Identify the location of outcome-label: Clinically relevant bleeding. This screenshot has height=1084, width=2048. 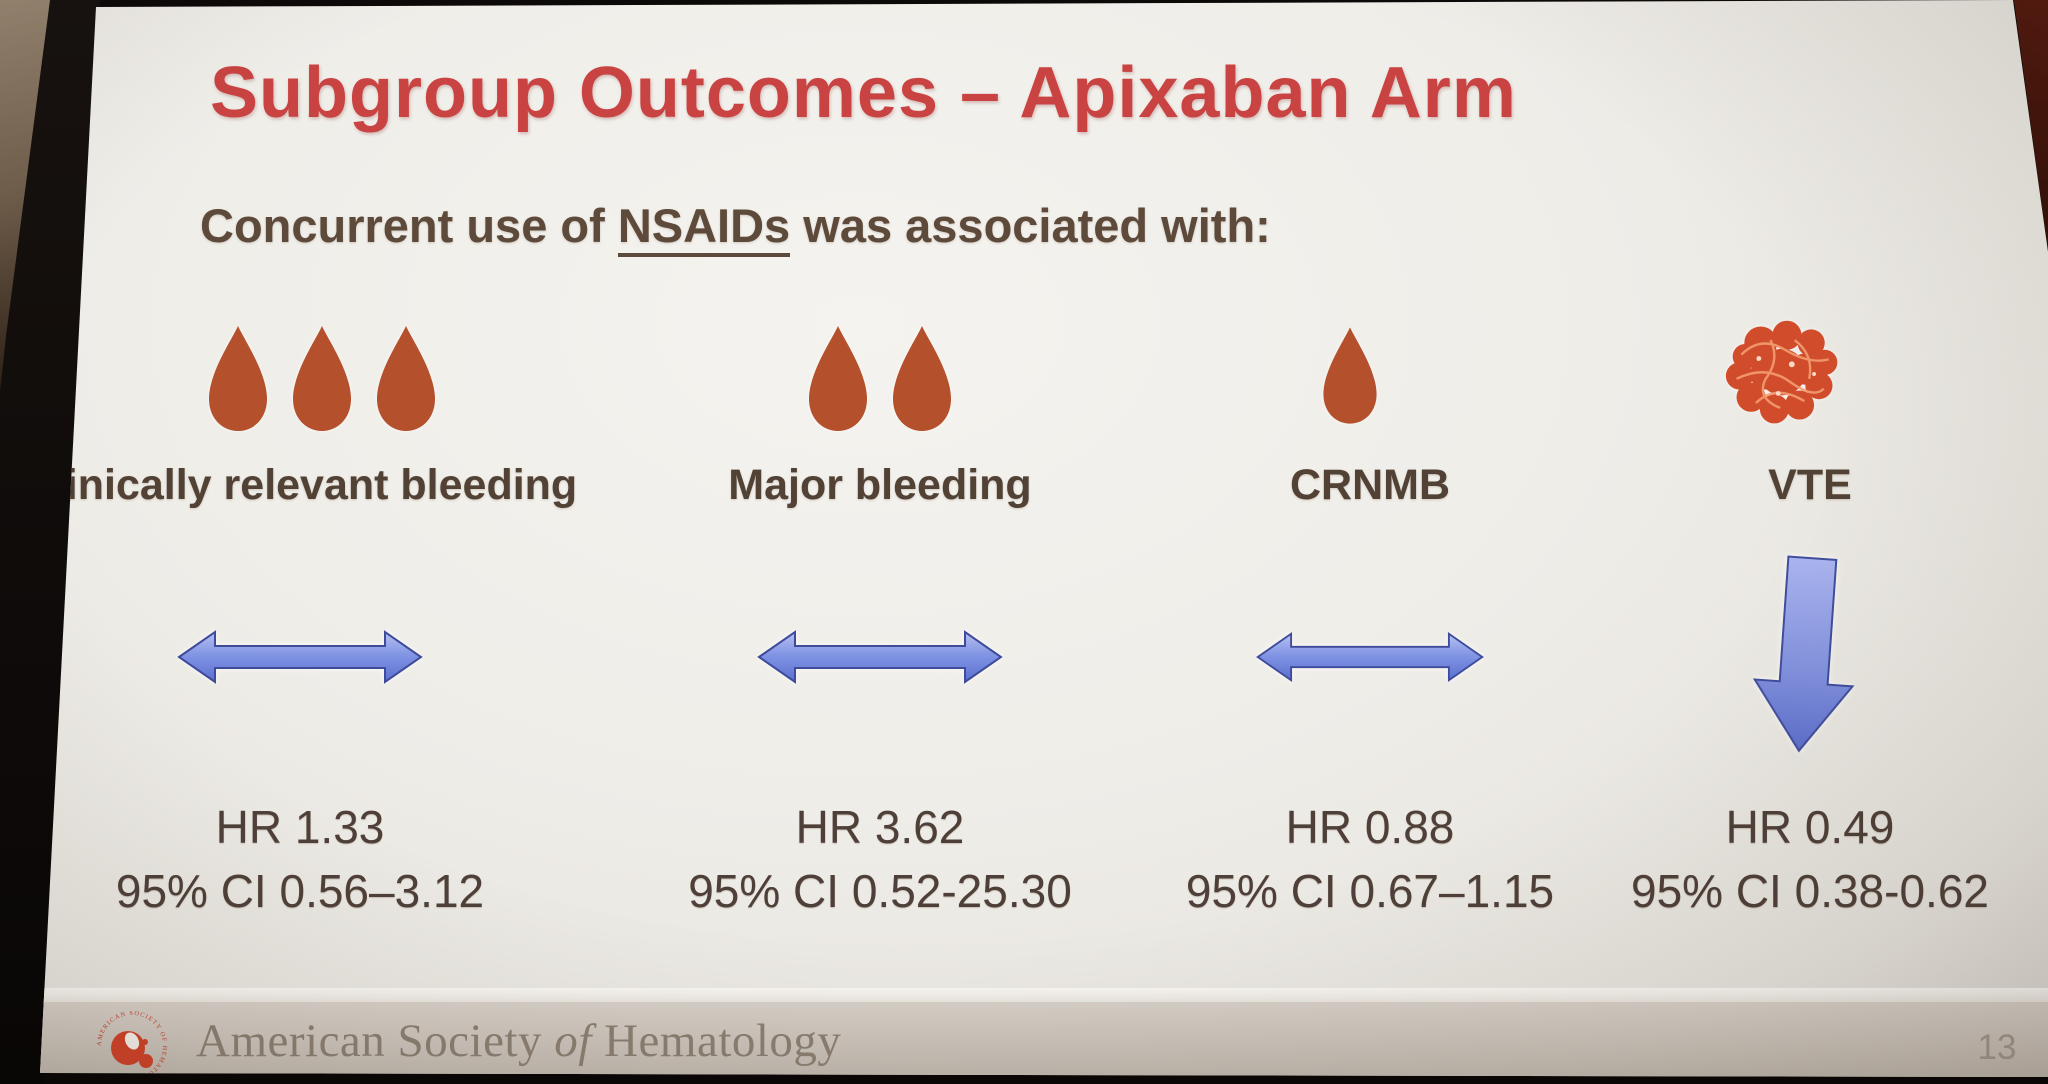
(300, 485).